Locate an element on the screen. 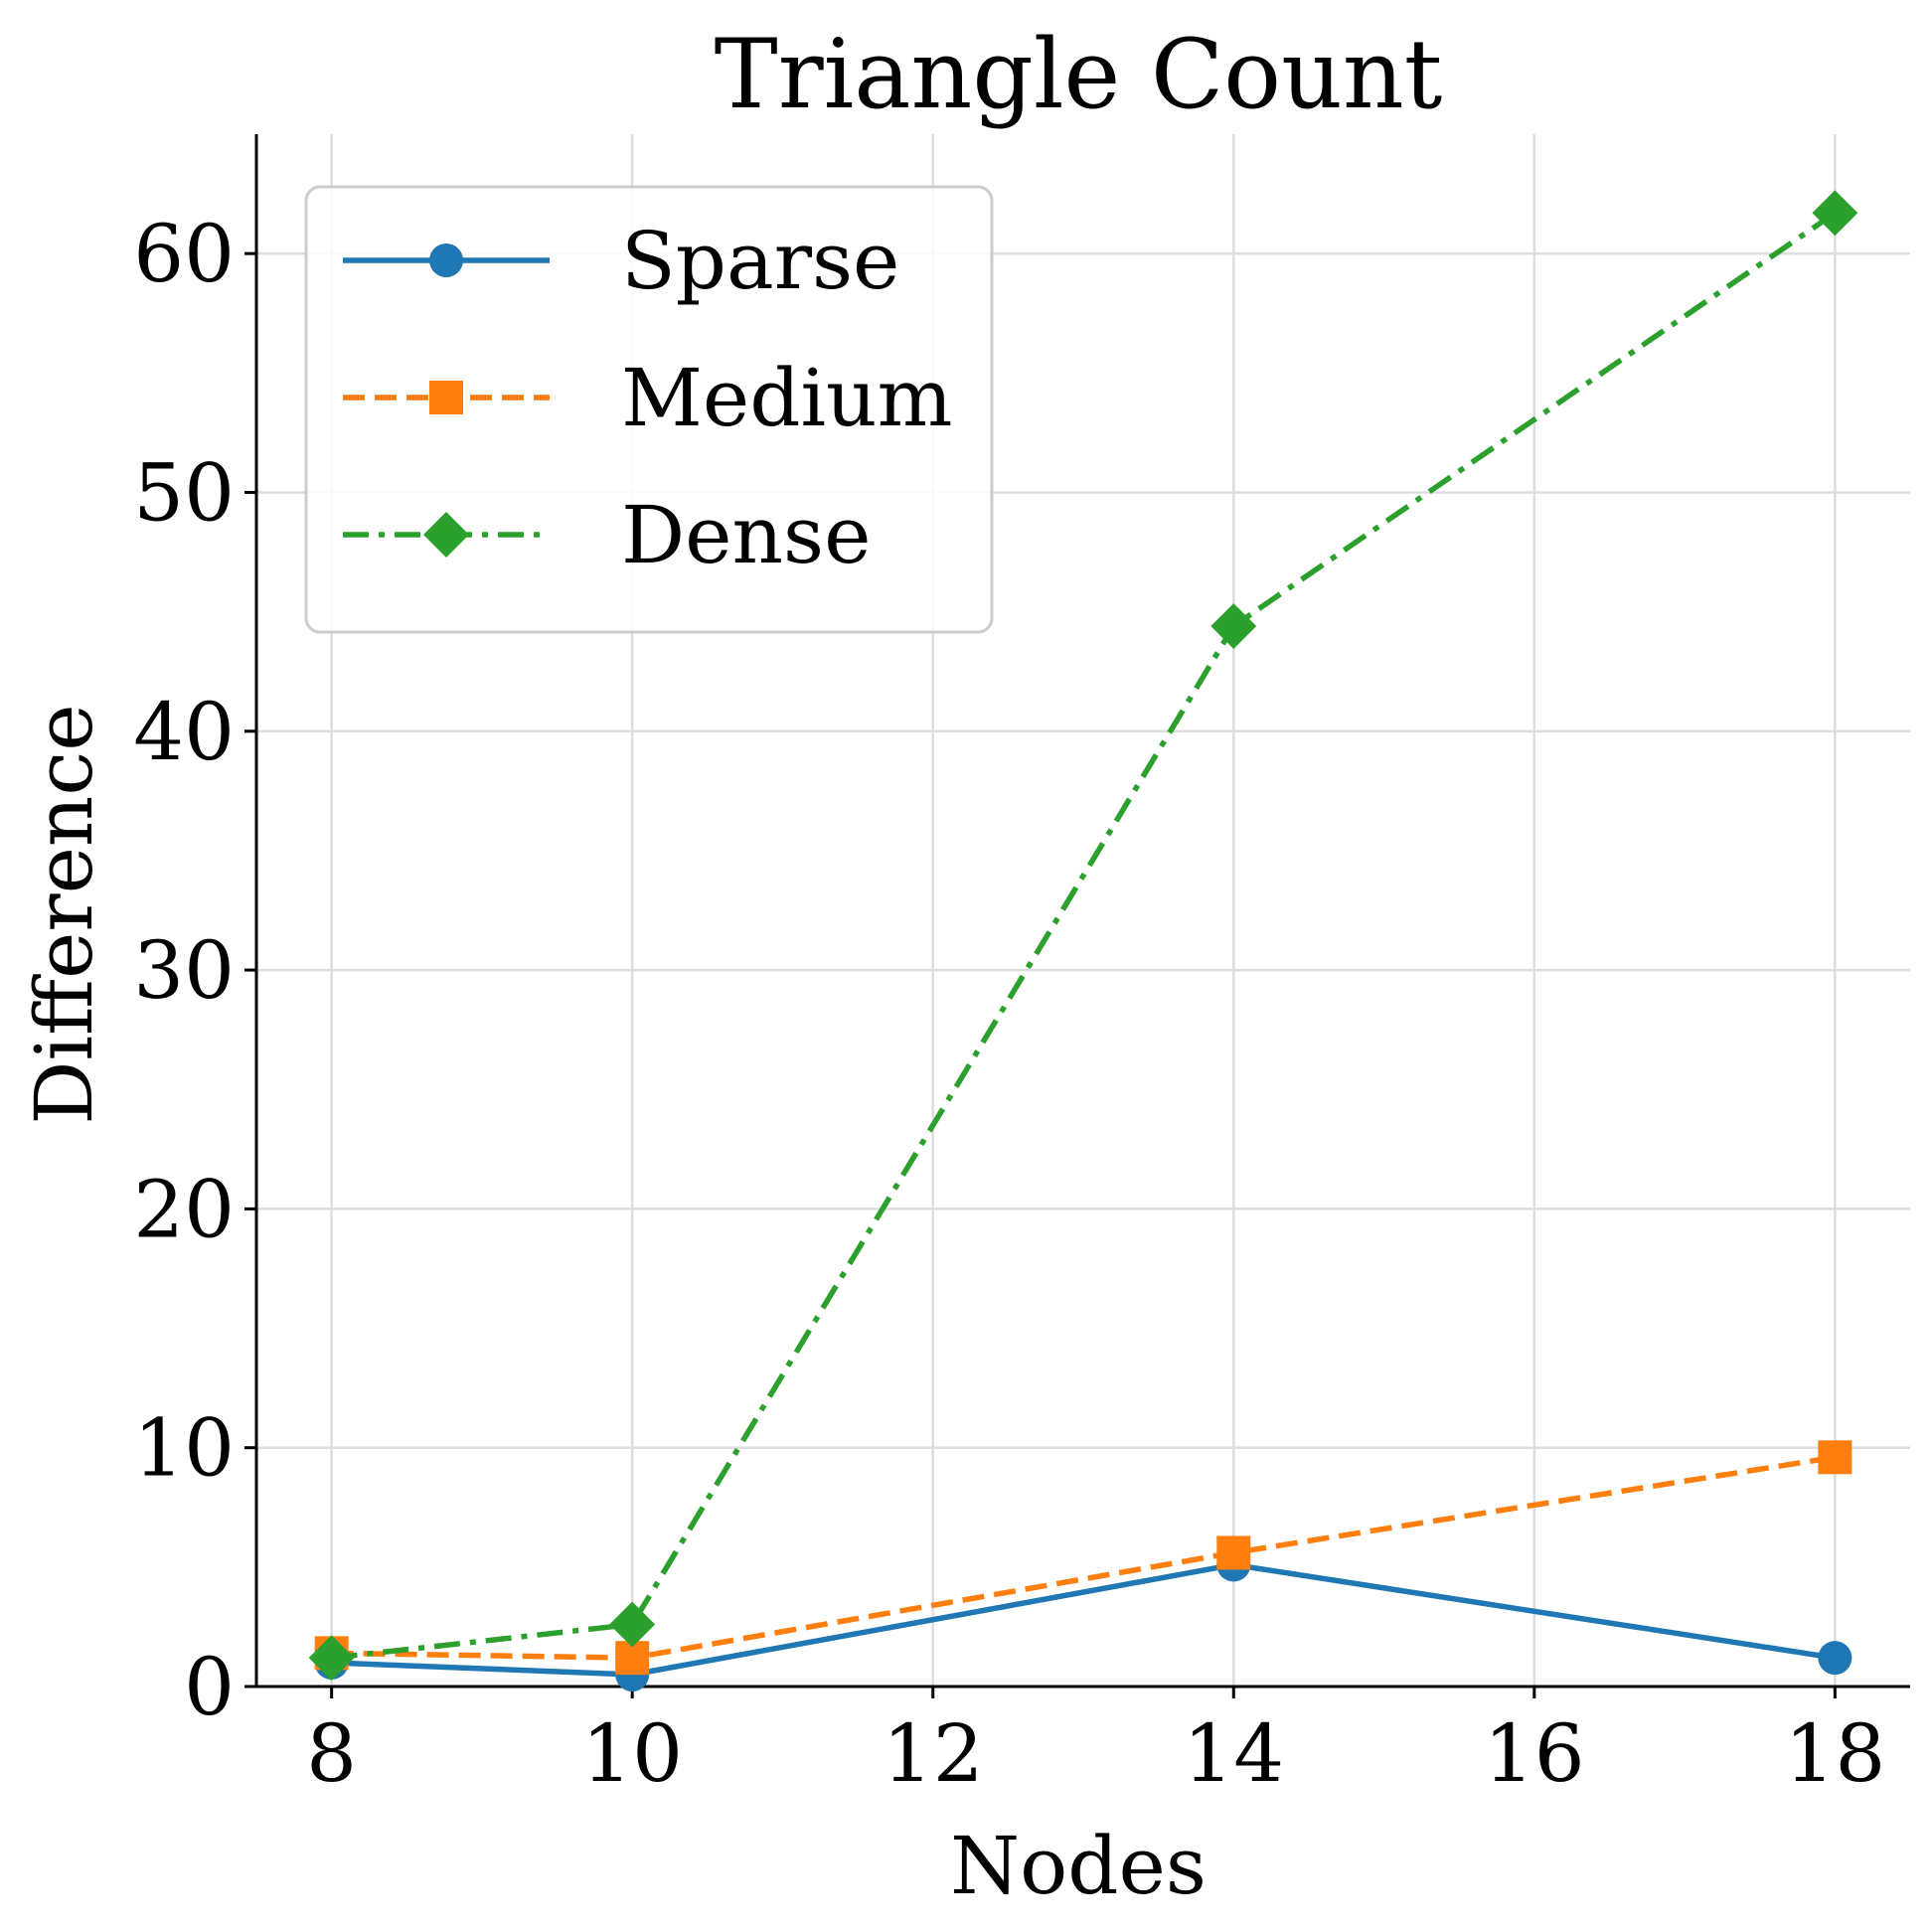  x-tick-label-10: 10 is located at coordinates (632, 1753).